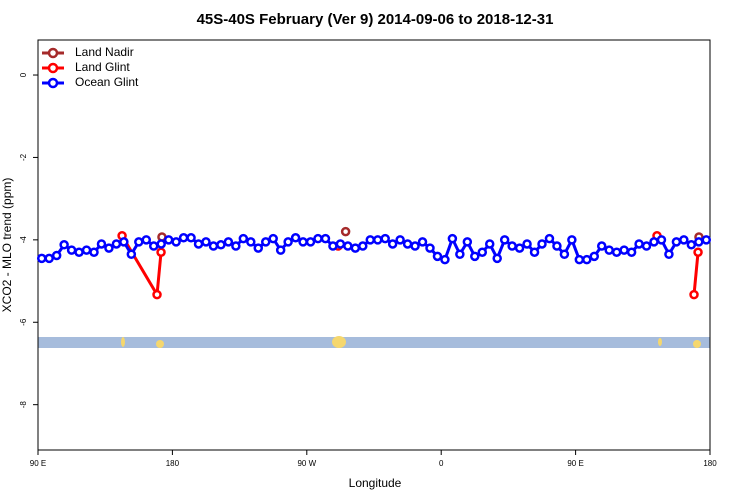 This screenshot has height=500, width=750. Describe the element at coordinates (7, 245) in the screenshot. I see `y-axis-label: XCO2 - MLO trend (ppm)` at that location.